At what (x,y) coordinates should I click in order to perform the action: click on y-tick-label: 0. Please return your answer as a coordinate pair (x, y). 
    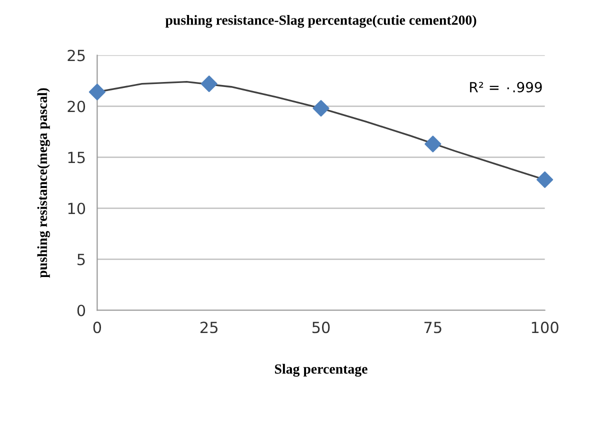
    Looking at the image, I should click on (81, 310).